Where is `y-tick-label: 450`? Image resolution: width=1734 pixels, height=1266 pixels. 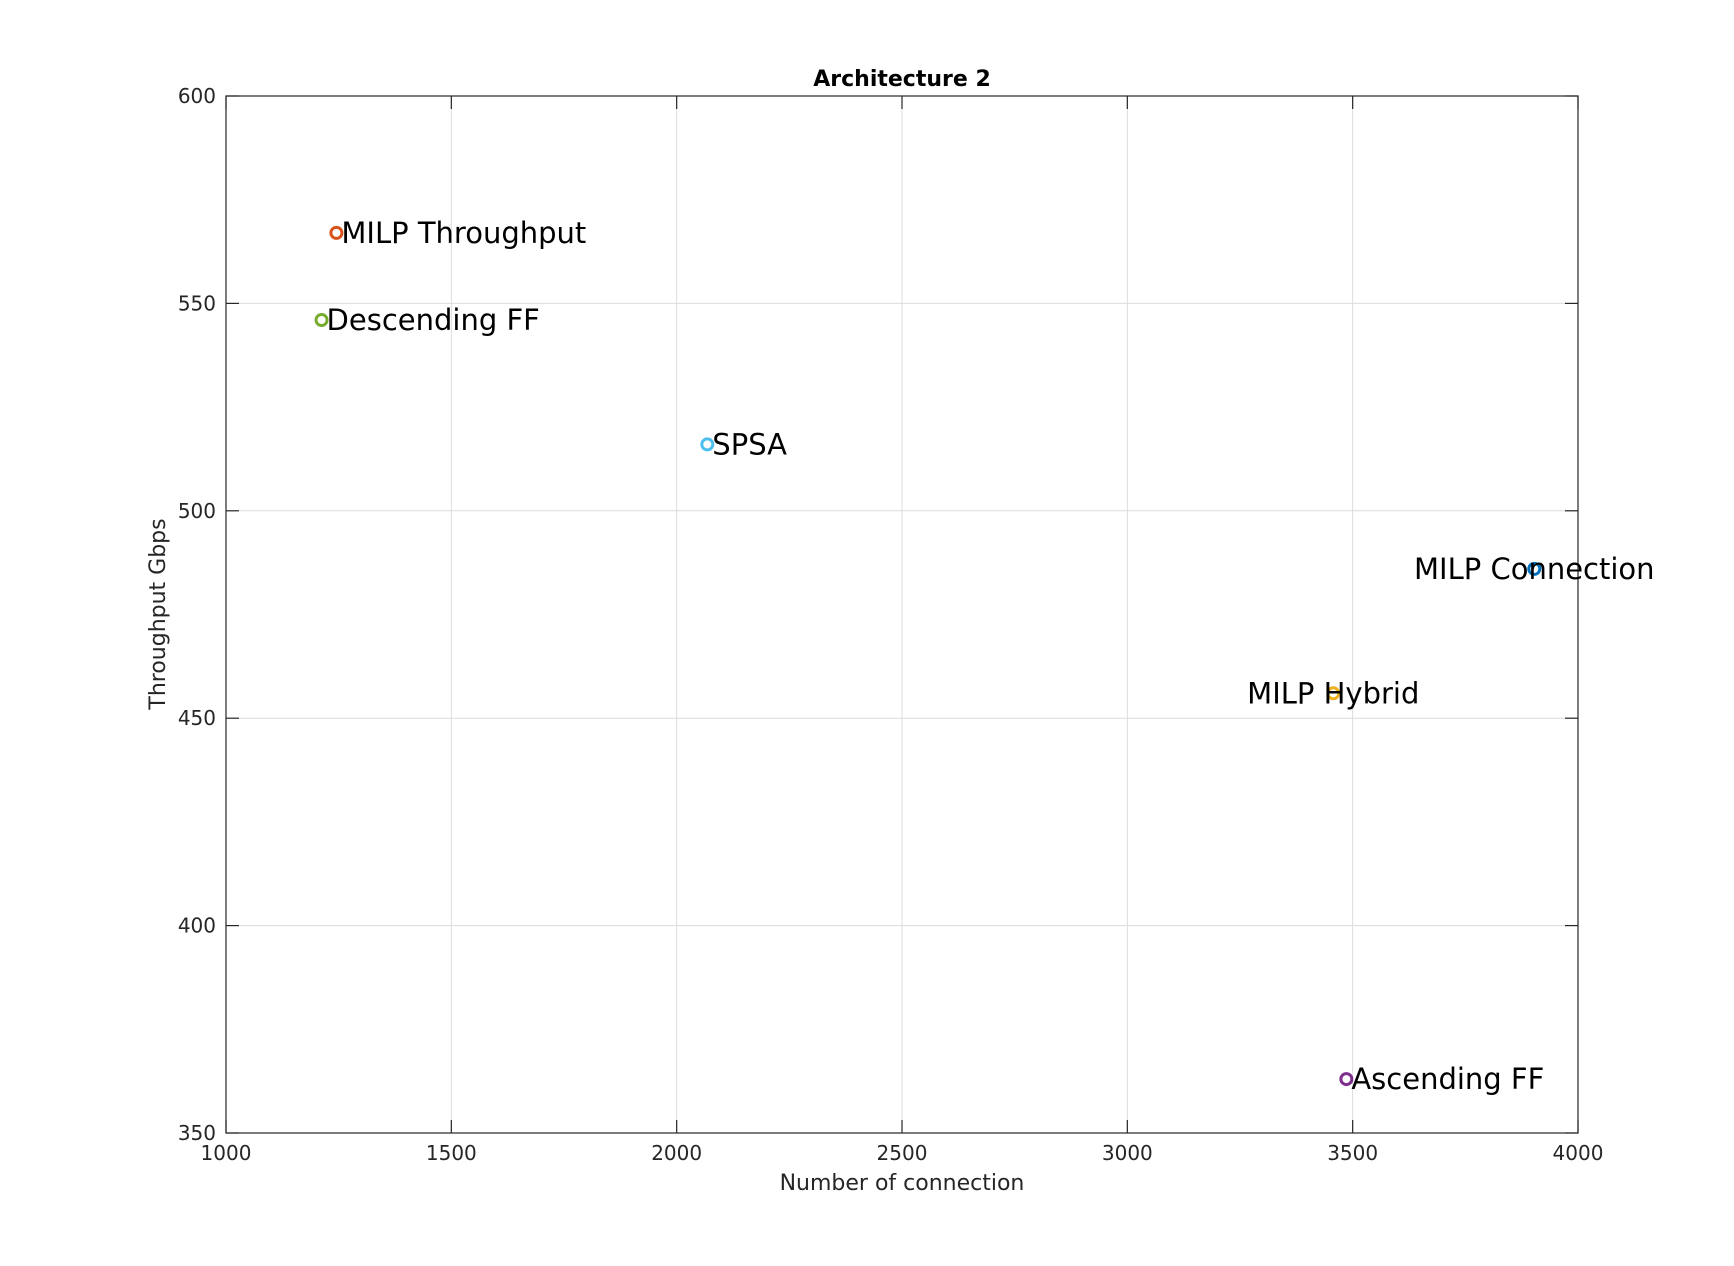
y-tick-label: 450 is located at coordinates (197, 718).